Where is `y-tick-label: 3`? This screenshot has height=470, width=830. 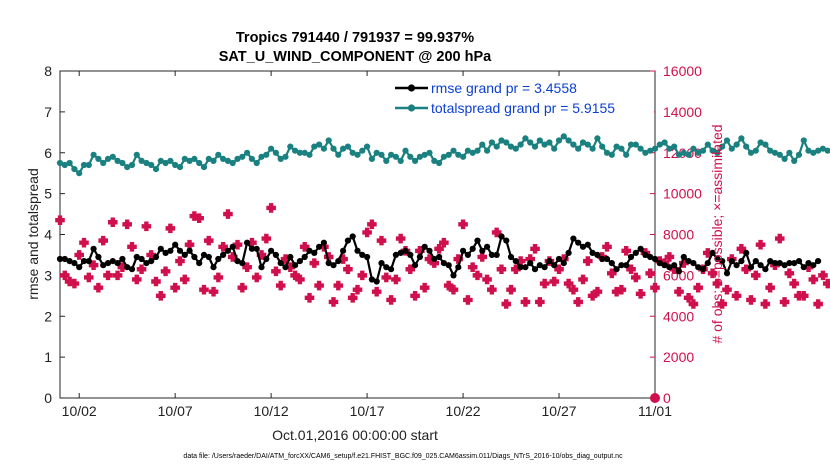 y-tick-label: 3 is located at coordinates (48, 275).